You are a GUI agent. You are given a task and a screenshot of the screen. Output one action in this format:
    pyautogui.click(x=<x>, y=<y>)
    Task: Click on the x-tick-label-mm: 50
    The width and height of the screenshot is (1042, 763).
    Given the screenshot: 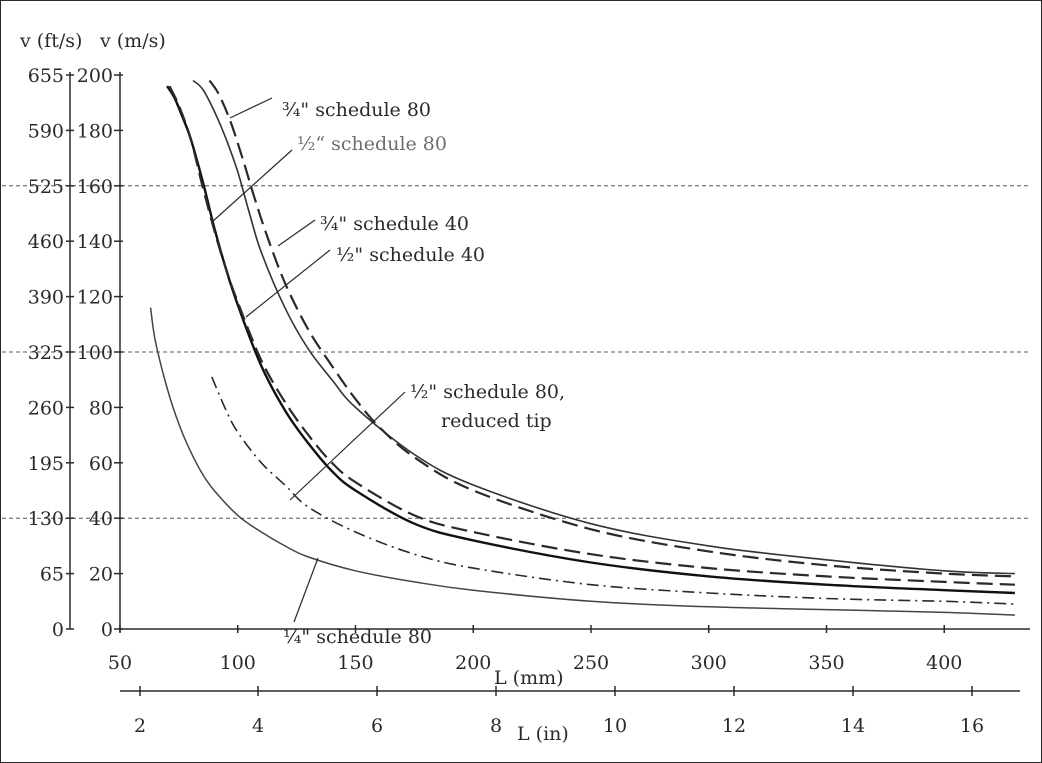 What is the action you would take?
    pyautogui.click(x=120, y=663)
    